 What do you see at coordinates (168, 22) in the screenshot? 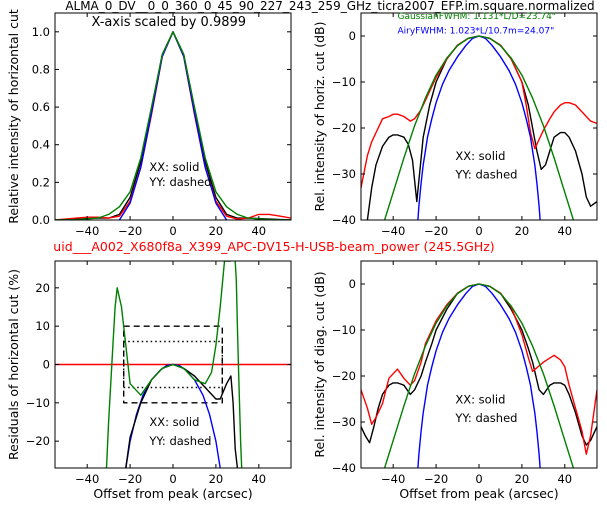
I see `annotation: X-axis scaled by 0.9899` at bounding box center [168, 22].